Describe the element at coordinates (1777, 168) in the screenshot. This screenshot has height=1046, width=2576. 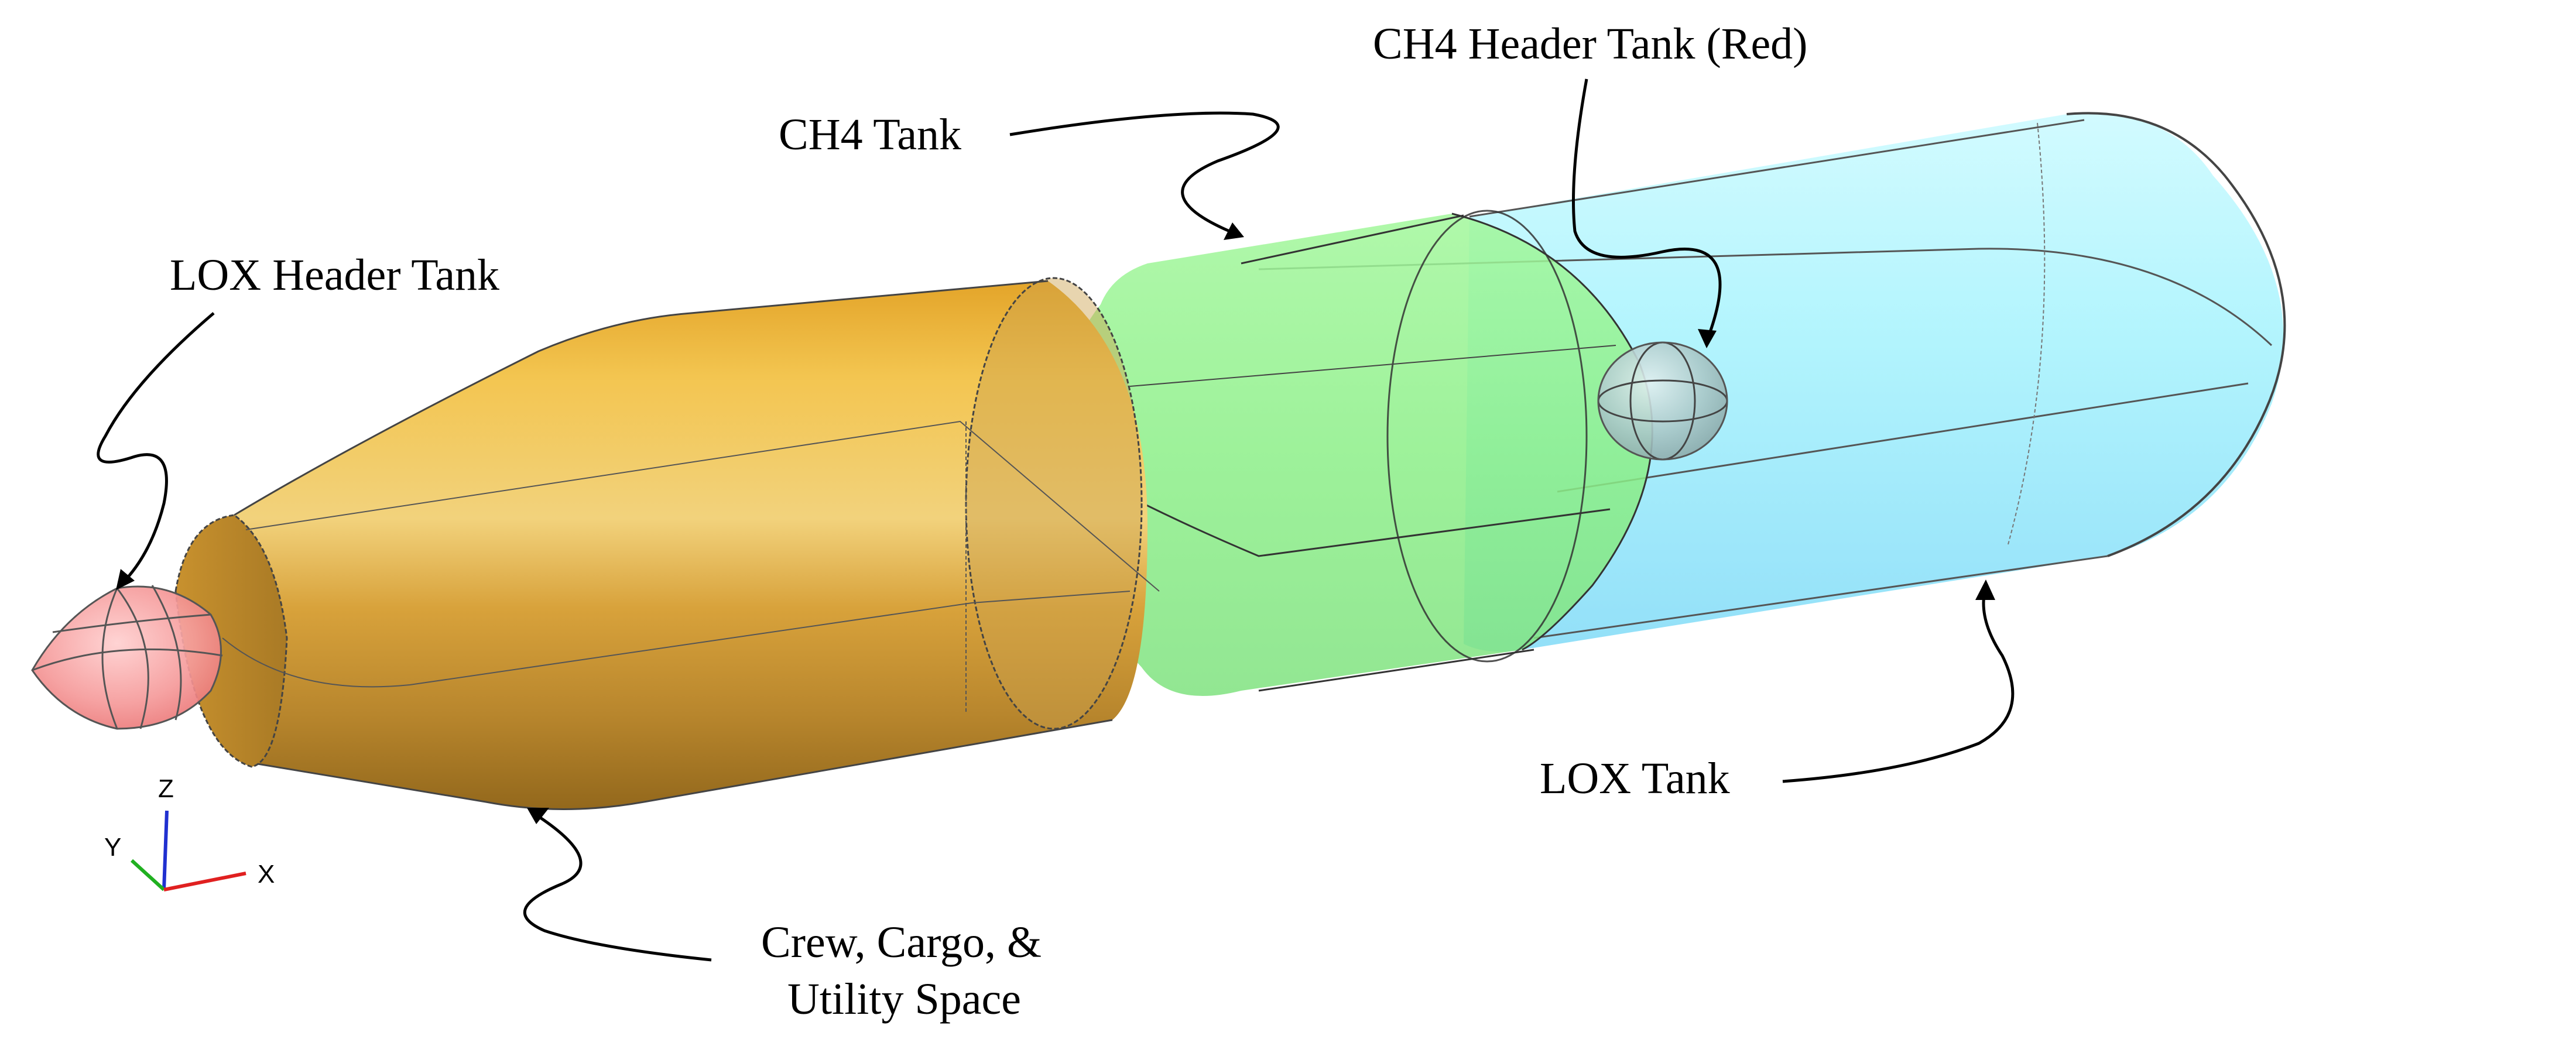
I see `lox-tank-edge-top` at that location.